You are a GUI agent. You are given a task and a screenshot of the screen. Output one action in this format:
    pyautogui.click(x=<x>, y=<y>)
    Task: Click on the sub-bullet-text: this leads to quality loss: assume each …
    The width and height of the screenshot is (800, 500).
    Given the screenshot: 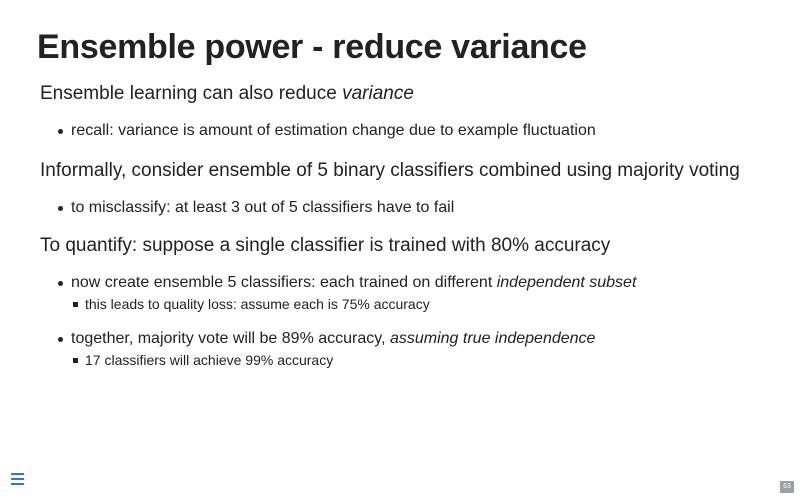 What is the action you would take?
    pyautogui.click(x=257, y=304)
    